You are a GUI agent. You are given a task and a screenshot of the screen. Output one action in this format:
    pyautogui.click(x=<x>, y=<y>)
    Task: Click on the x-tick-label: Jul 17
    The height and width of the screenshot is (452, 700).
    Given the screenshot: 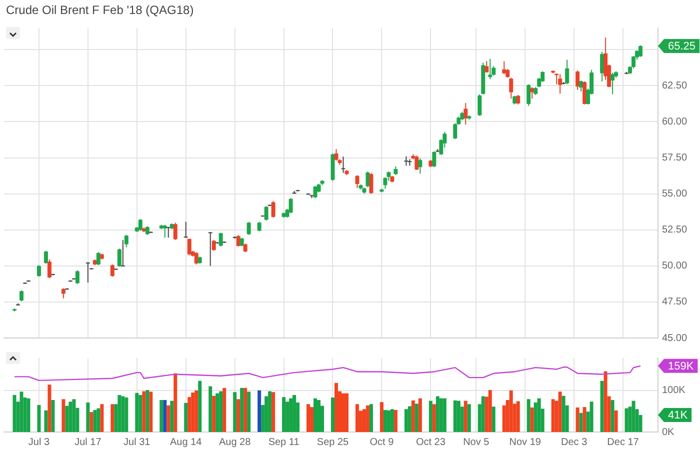 What is the action you would take?
    pyautogui.click(x=88, y=442)
    